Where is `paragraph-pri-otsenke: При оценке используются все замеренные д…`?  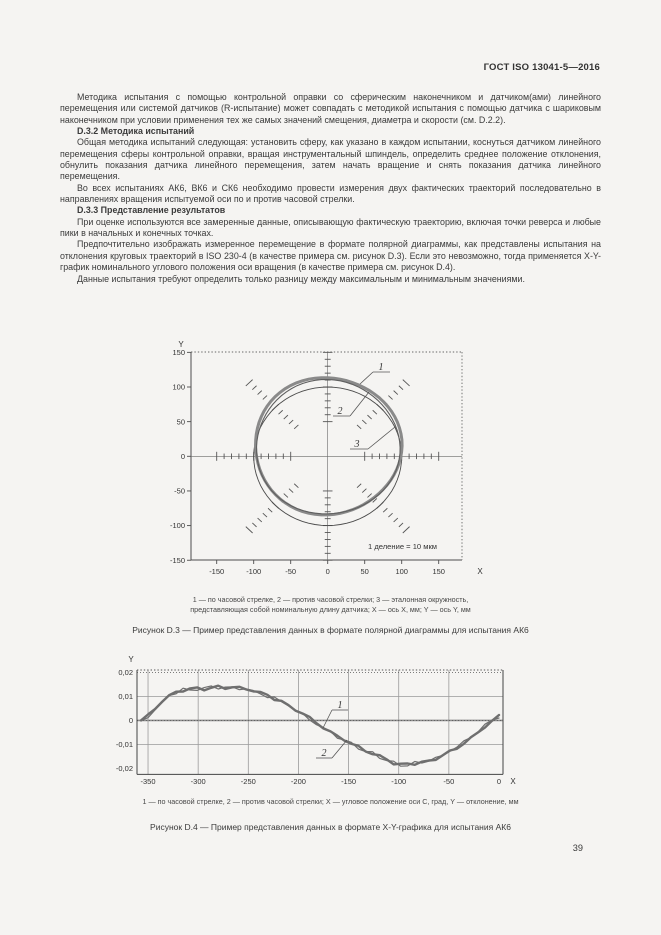
paragraph-pri-otsenke: При оценке используются все замеренные д… is located at coordinates (330, 227).